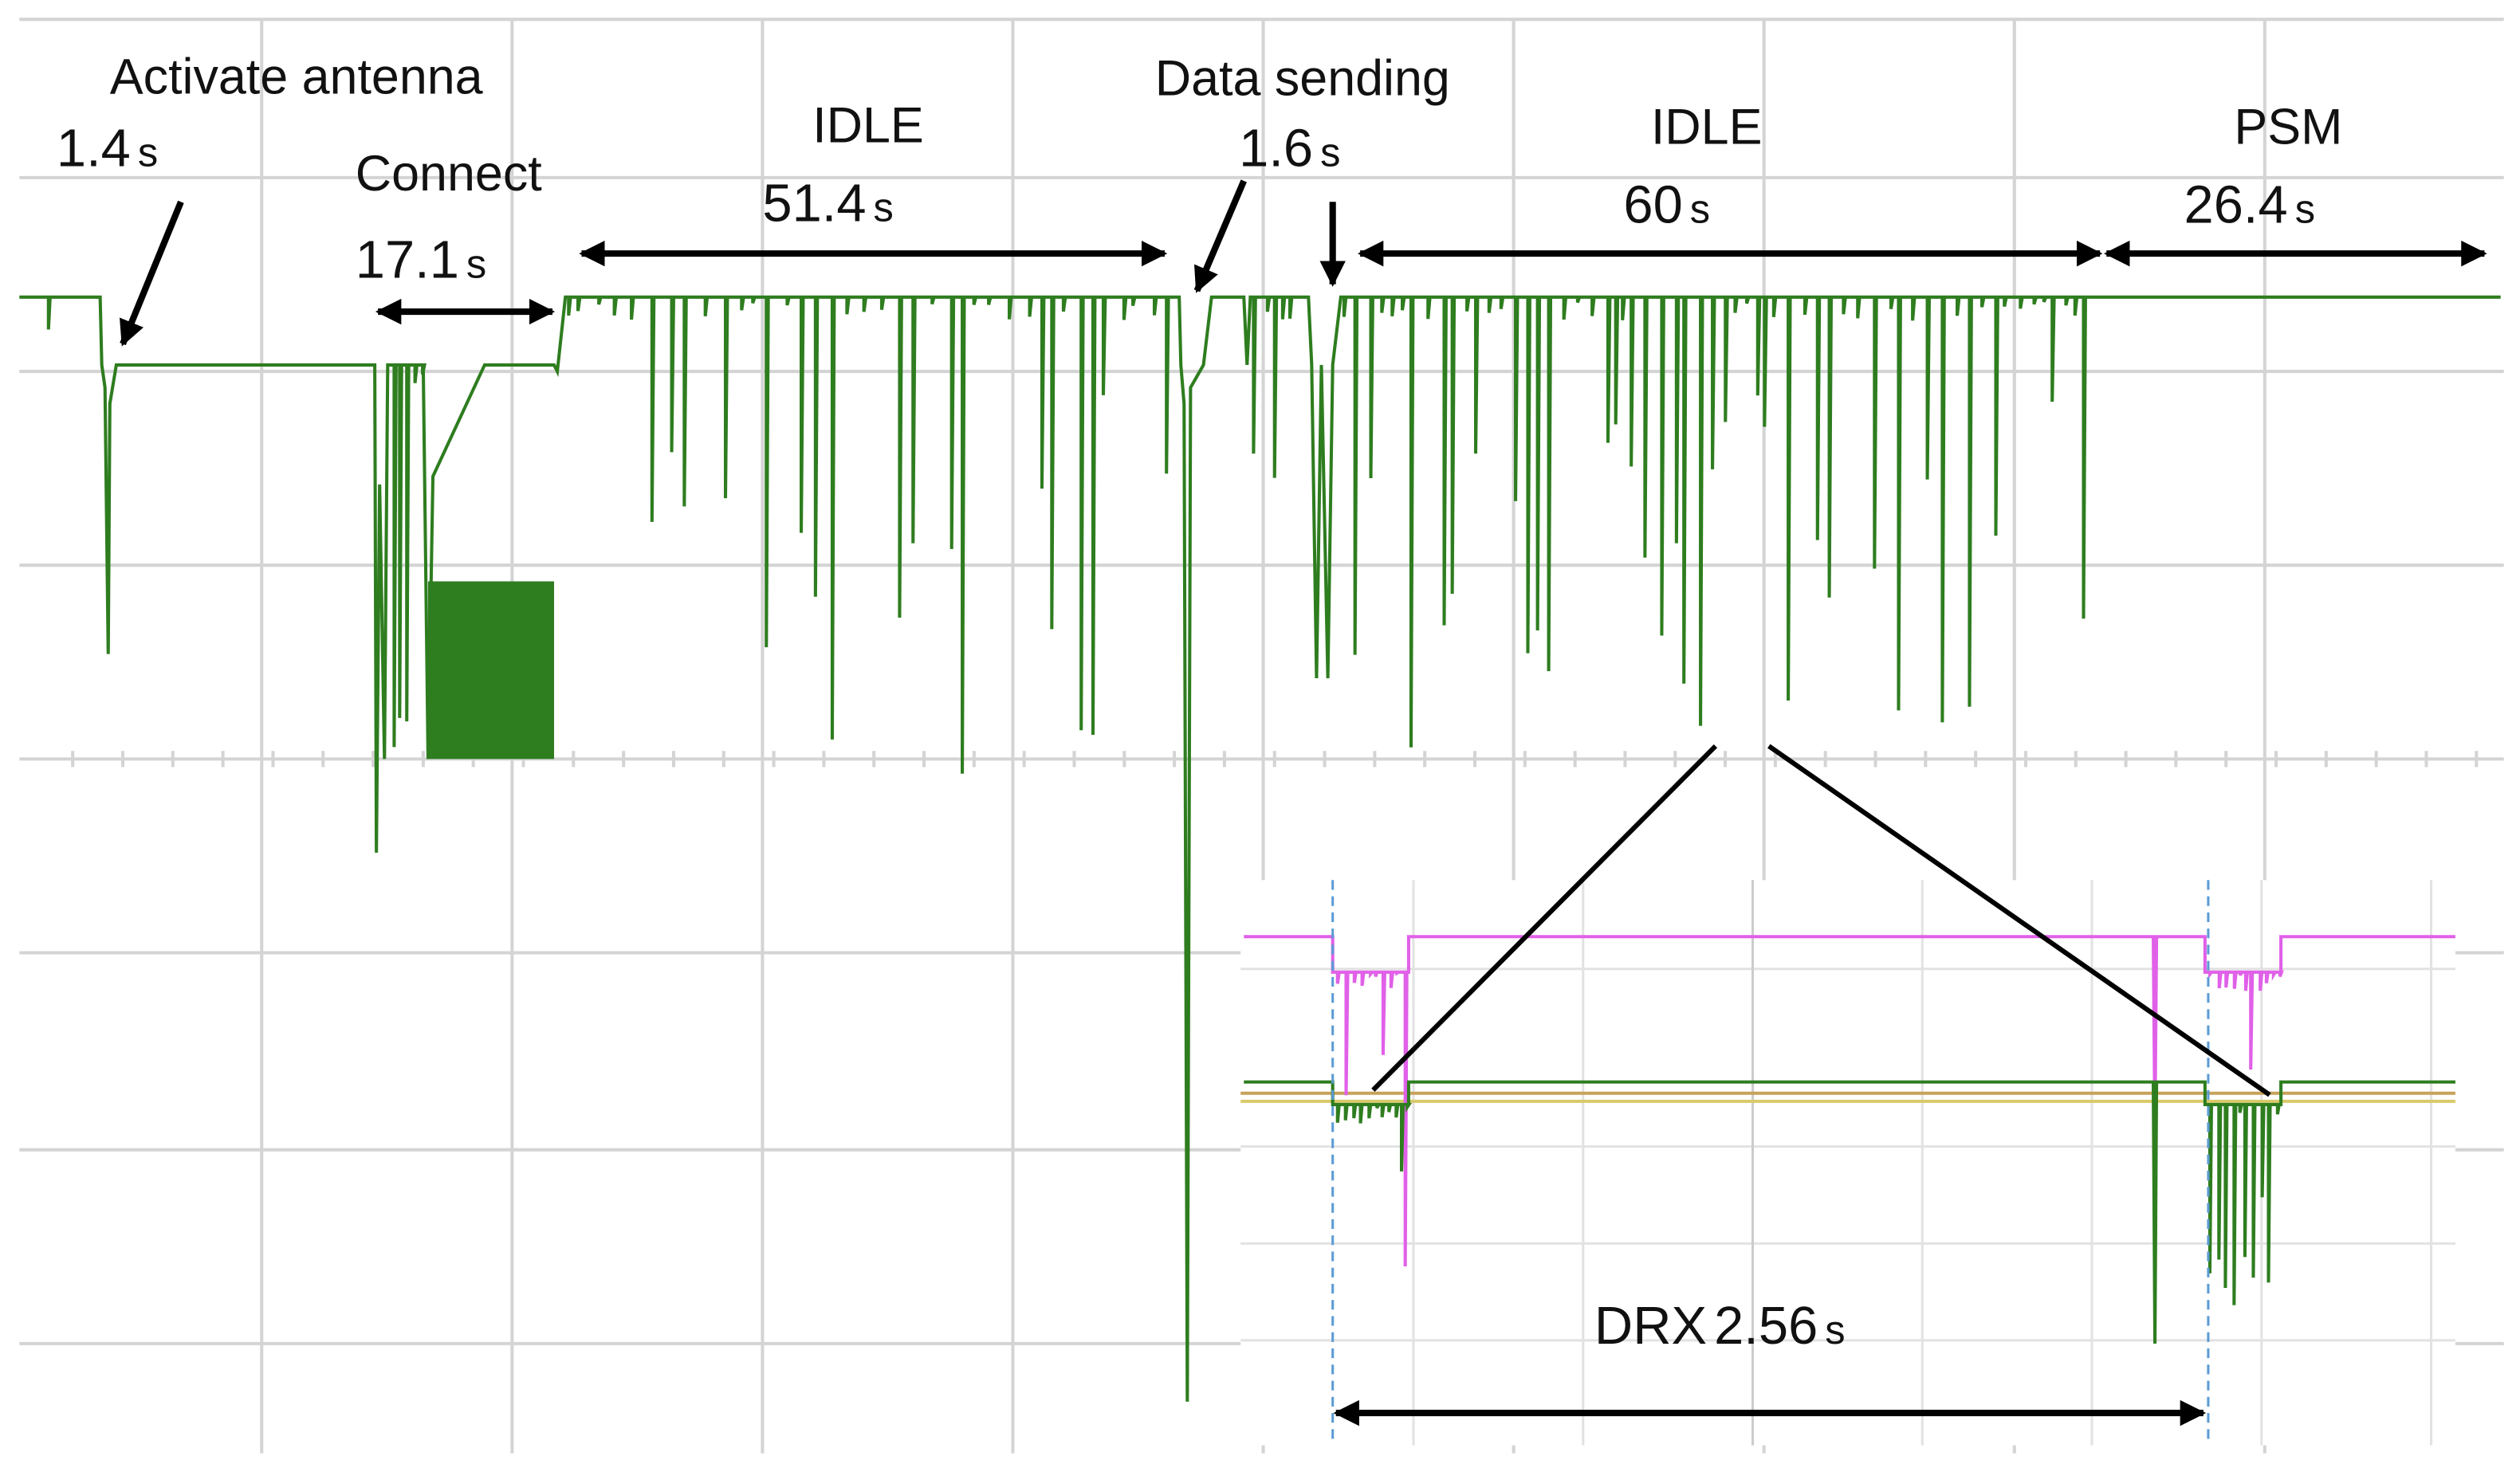 Image resolution: width=2520 pixels, height=1476 pixels. Describe the element at coordinates (2288, 127) in the screenshot. I see `annotation-title: PSM` at that location.